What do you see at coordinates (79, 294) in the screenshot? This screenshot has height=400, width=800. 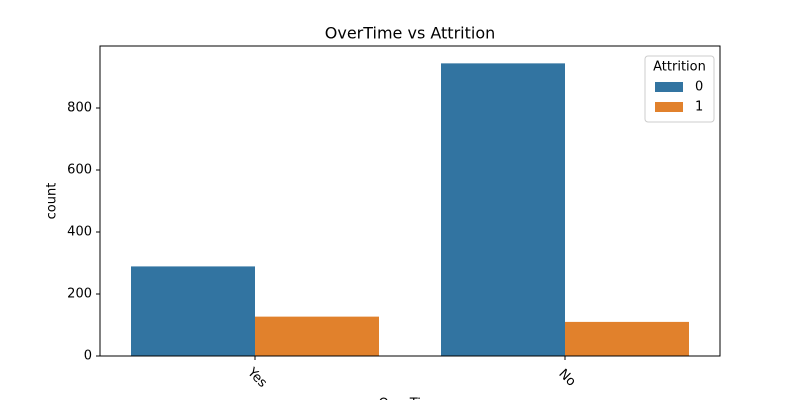 I see `y-tick-label: 200` at bounding box center [79, 294].